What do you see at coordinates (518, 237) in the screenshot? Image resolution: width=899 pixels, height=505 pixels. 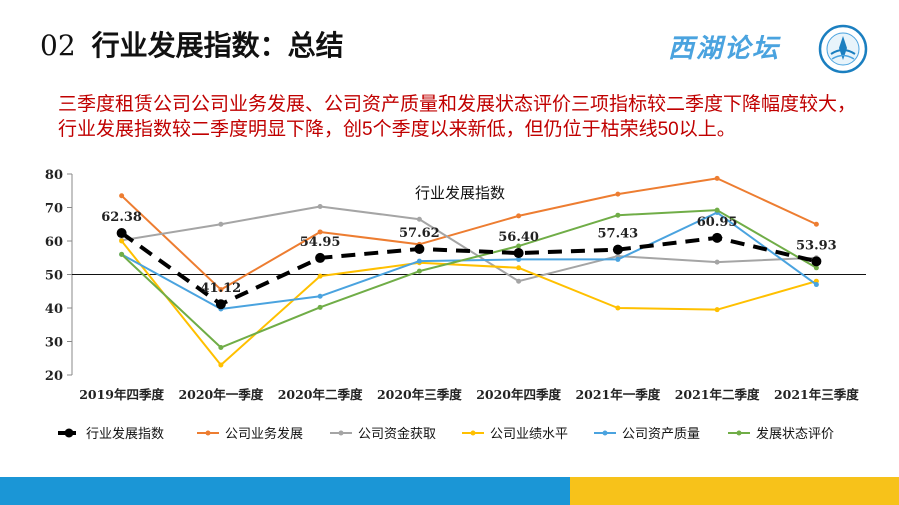 I see `data-label: 56.40` at bounding box center [518, 237].